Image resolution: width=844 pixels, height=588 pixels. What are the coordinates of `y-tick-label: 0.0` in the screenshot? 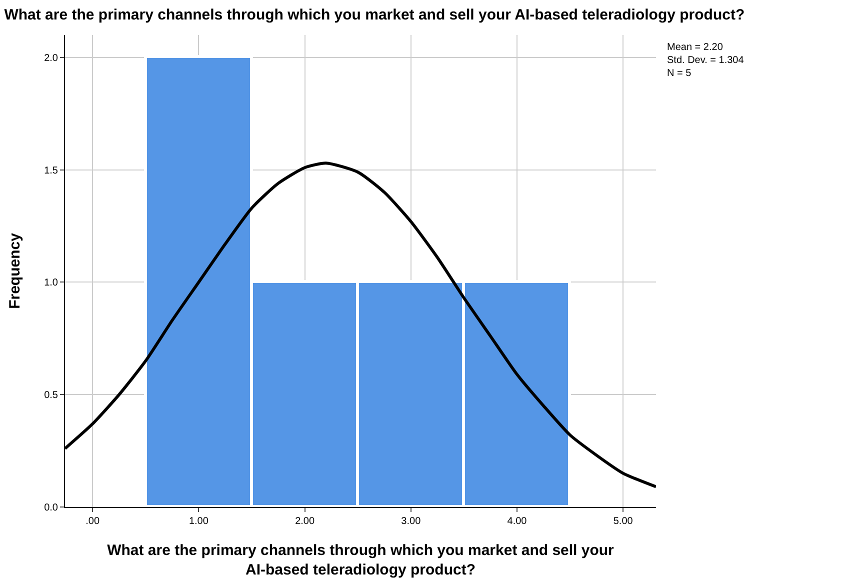 It's located at (51, 508).